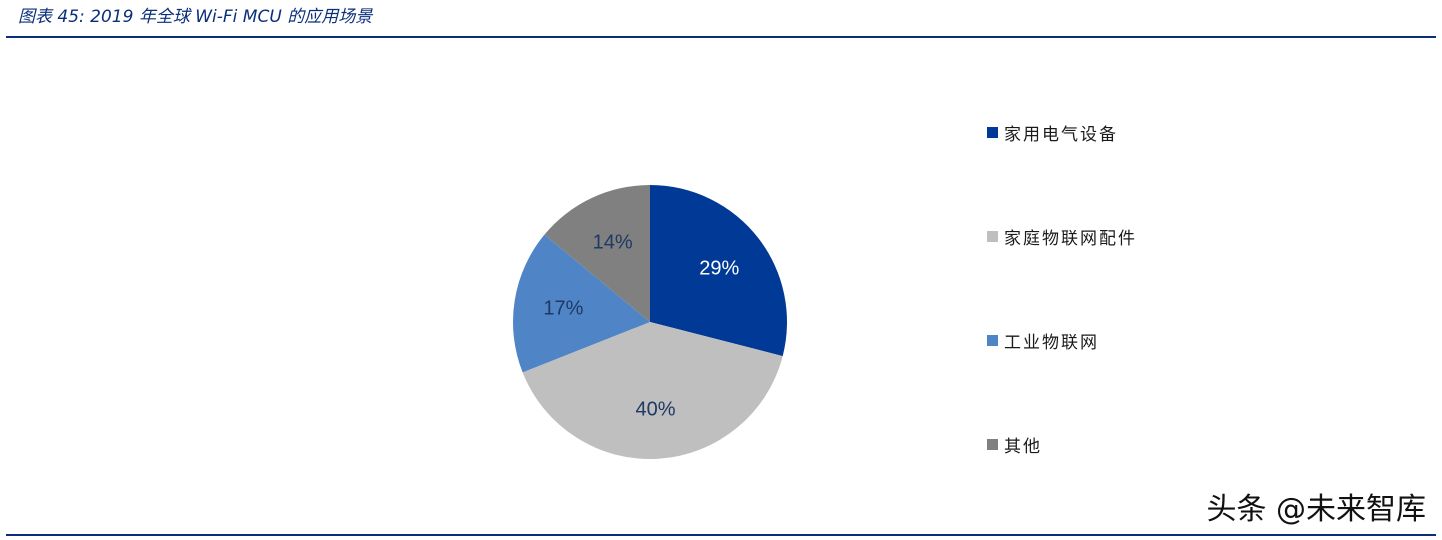  I want to click on pie-chart: 29% 40% 17% 14%, so click(650, 322).